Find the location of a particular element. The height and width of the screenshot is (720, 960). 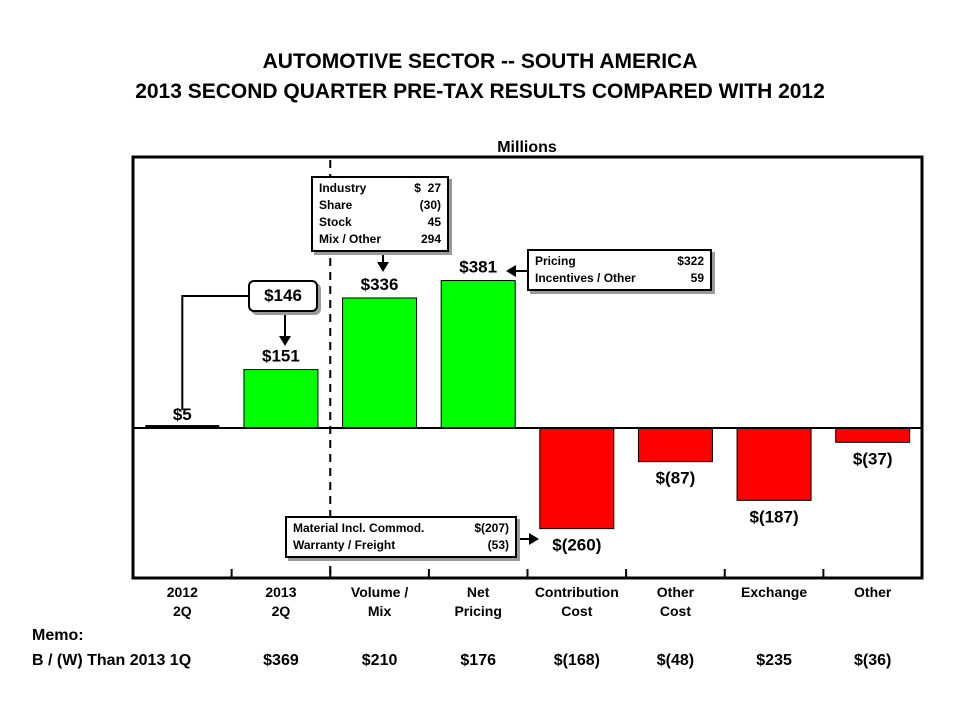

pricing-breakdown-row-1: Incentives / Other 59 is located at coordinates (619, 278).